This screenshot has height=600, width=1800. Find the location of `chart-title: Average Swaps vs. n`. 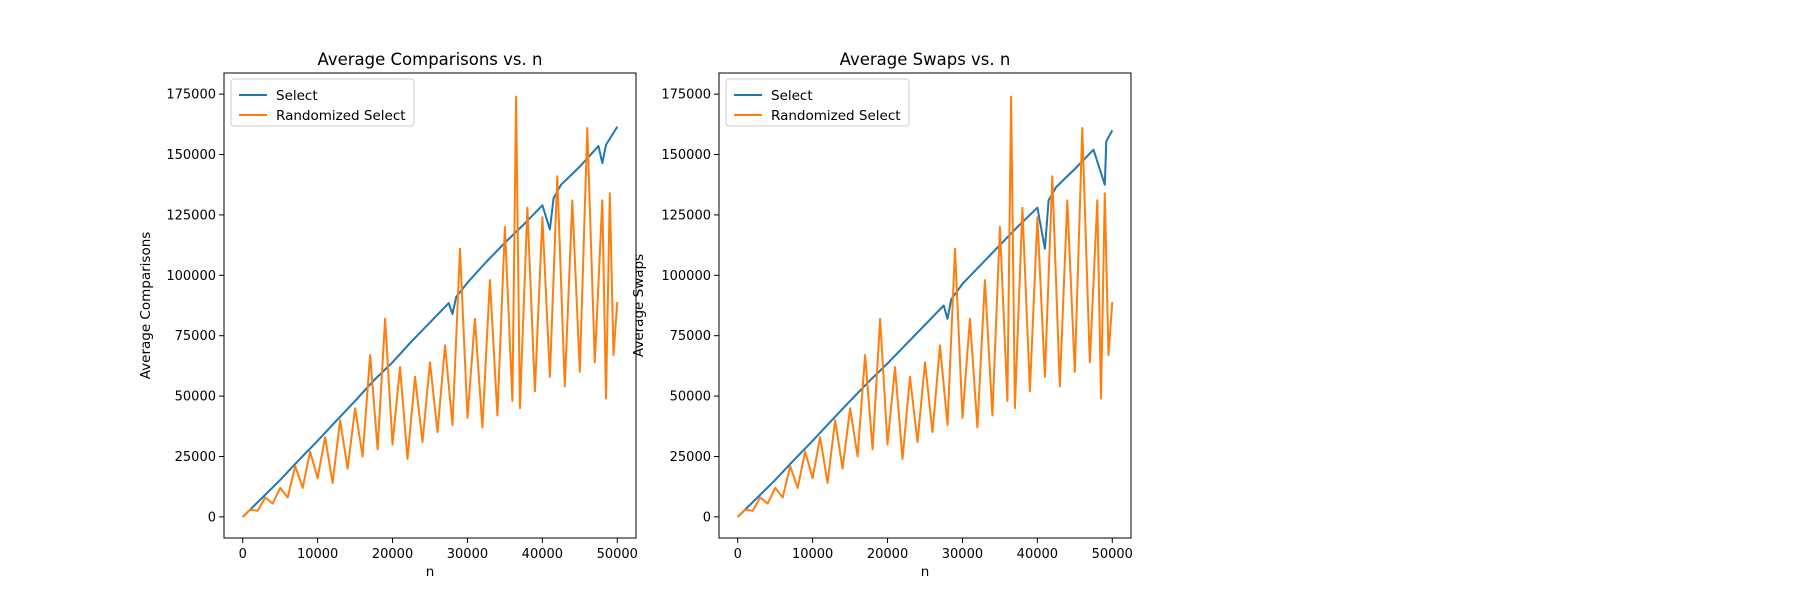

chart-title: Average Swaps vs. n is located at coordinates (925, 59).